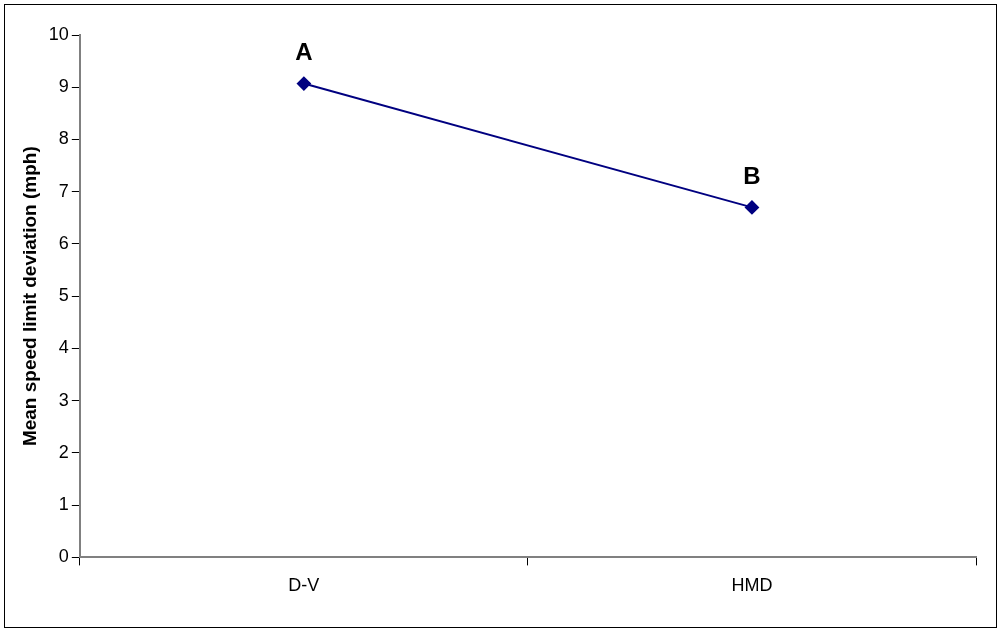  What do you see at coordinates (304, 585) in the screenshot?
I see `x-tick-label: D-V` at bounding box center [304, 585].